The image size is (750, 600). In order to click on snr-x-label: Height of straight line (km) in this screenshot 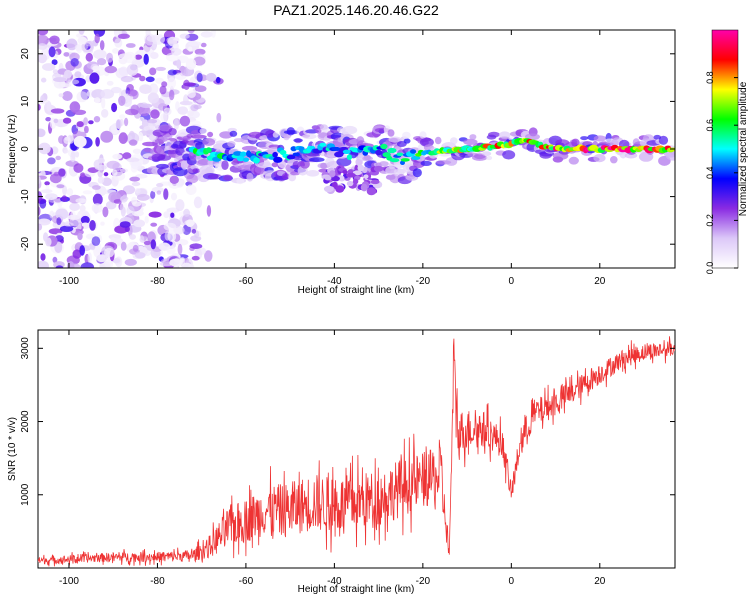, I will do `click(356, 589)`.